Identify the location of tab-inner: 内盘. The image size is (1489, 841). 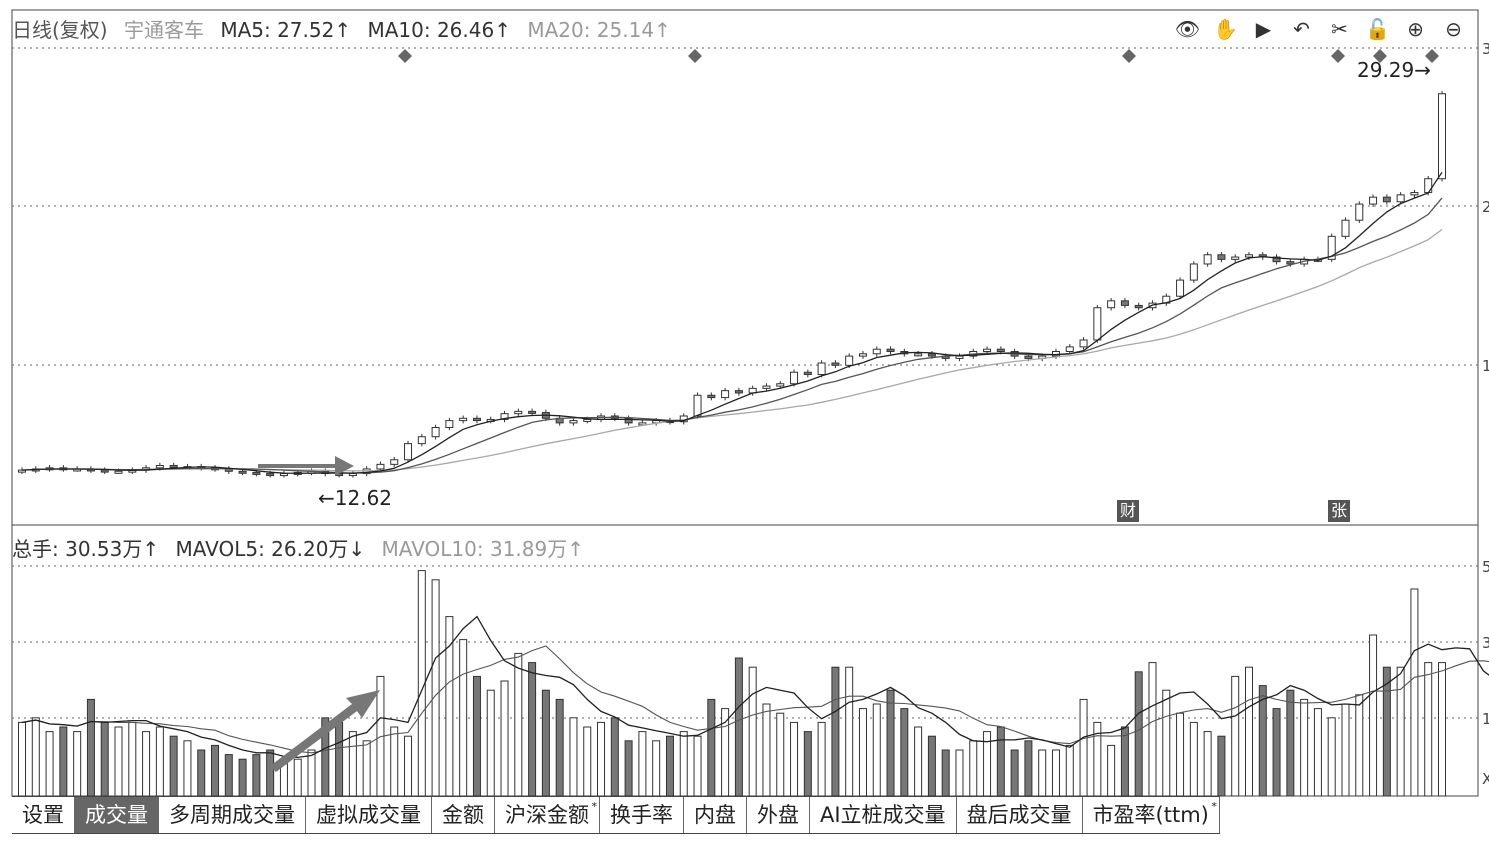
(715, 815).